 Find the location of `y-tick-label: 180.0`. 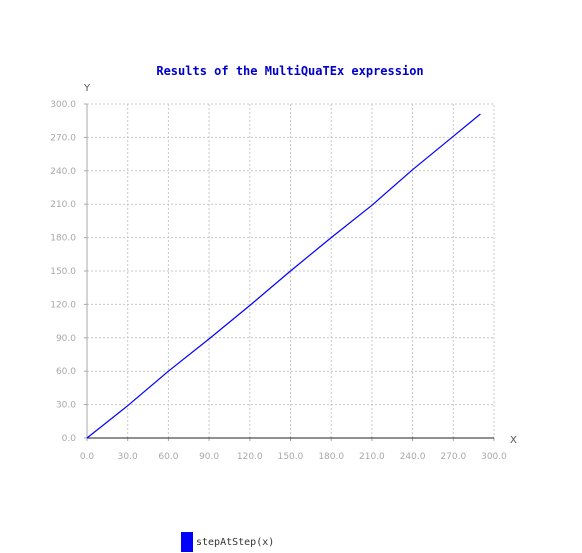

y-tick-label: 180.0 is located at coordinates (63, 239).